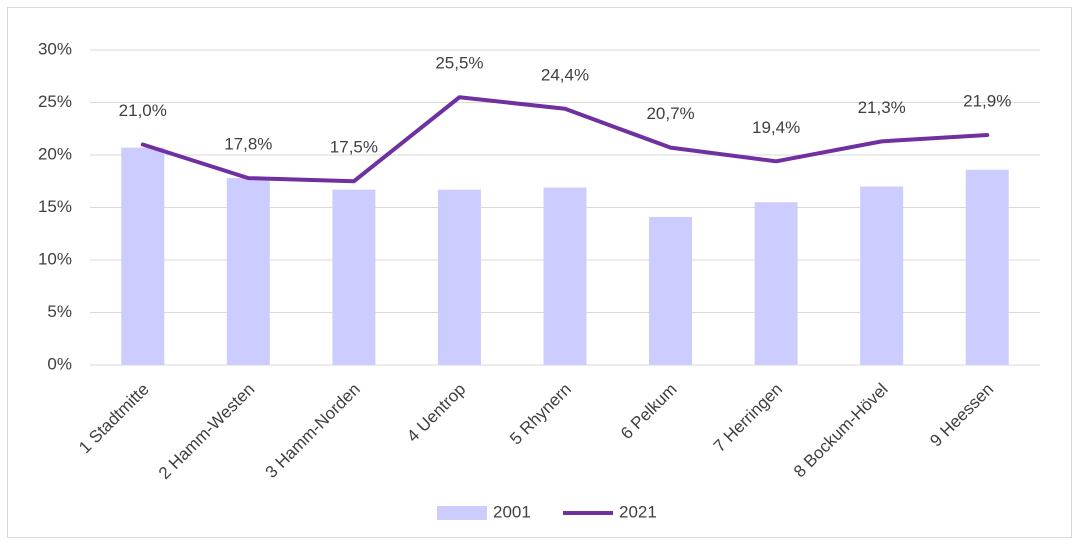 The height and width of the screenshot is (550, 1080). Describe the element at coordinates (55, 48) in the screenshot. I see `y-tick-label: 30%` at that location.